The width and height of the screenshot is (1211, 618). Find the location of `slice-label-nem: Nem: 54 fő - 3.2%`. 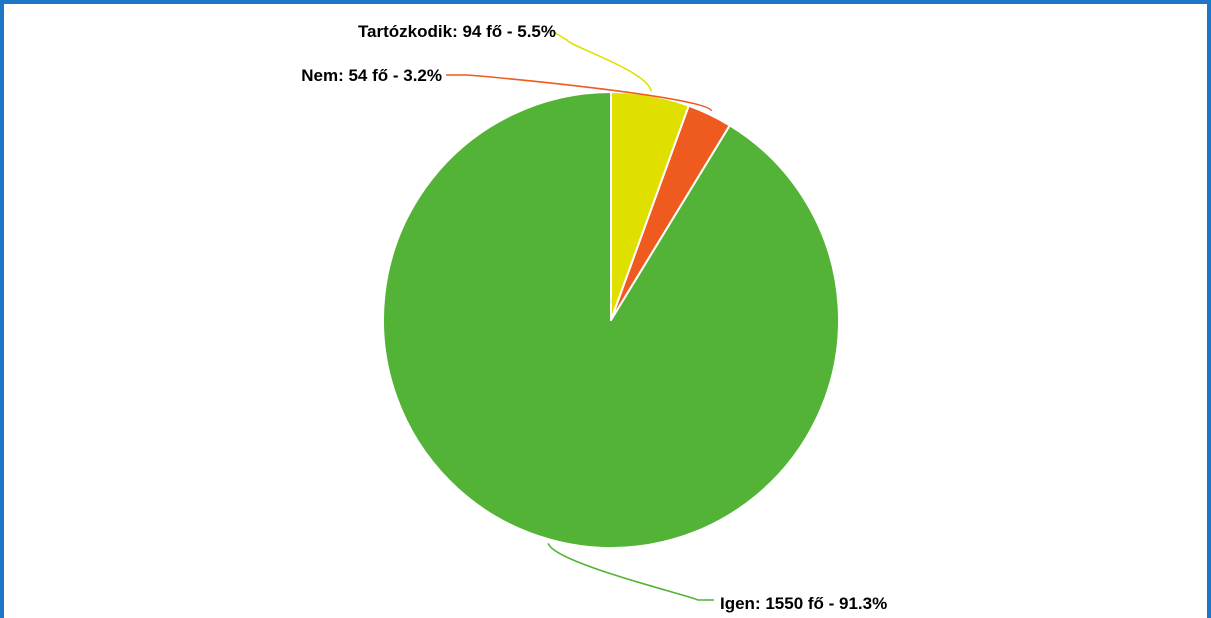

slice-label-nem: Nem: 54 fő - 3.2% is located at coordinates (371, 75).